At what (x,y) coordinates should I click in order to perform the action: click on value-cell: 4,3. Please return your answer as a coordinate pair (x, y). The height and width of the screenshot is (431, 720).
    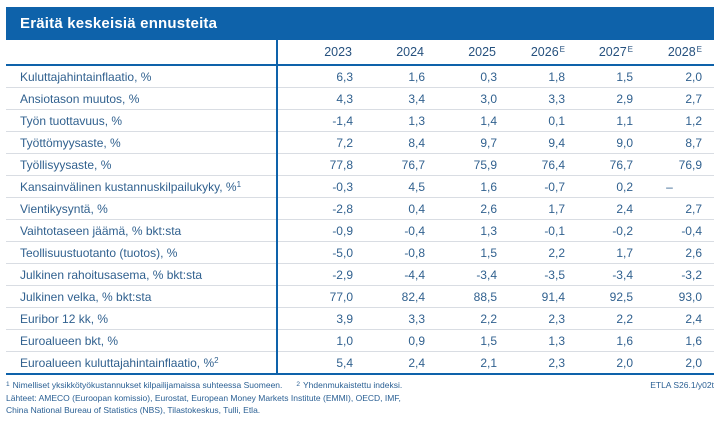
    Looking at the image, I should click on (317, 98).